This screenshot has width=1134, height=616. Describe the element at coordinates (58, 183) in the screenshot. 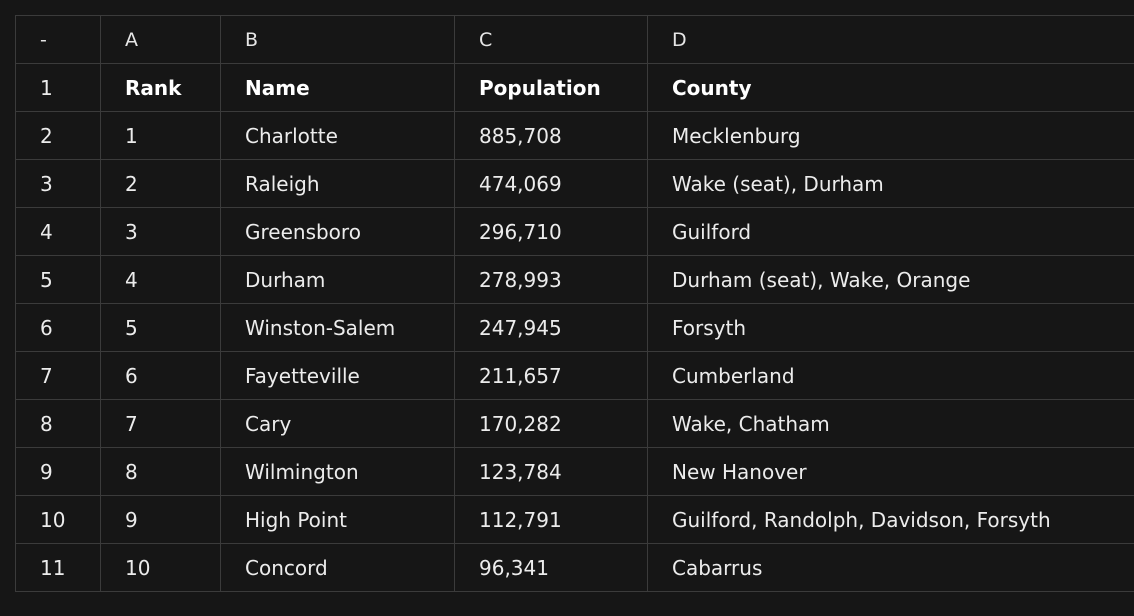

I see `row-number: 3` at that location.